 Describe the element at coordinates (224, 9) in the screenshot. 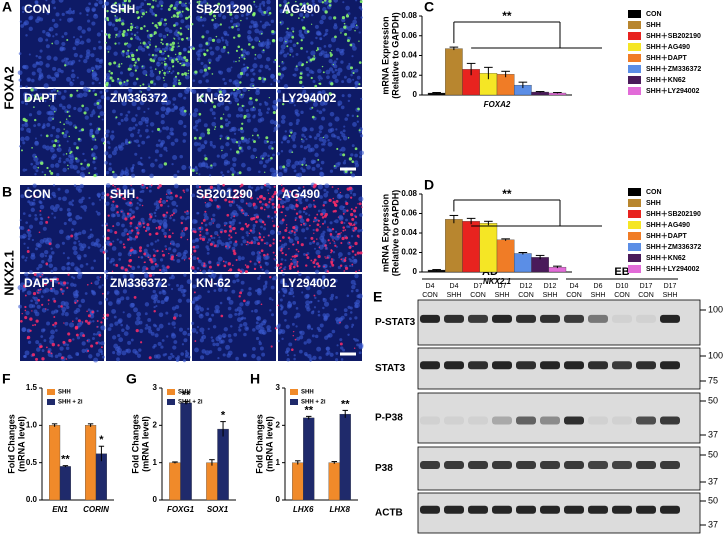

I see `micrograph-label: SB201290` at that location.